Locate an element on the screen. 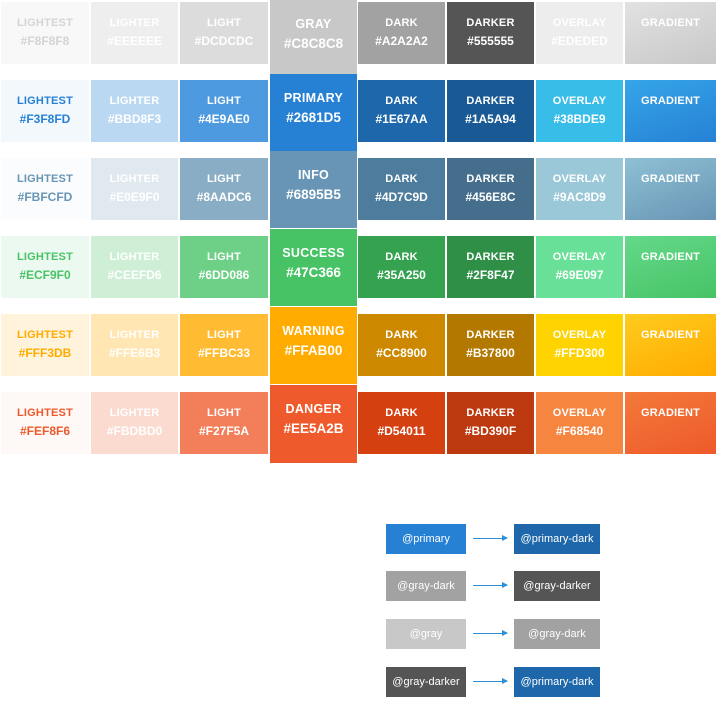 The width and height of the screenshot is (717, 704). gray-base-swatch: GRAY #C8C8C8 is located at coordinates (313, 38).